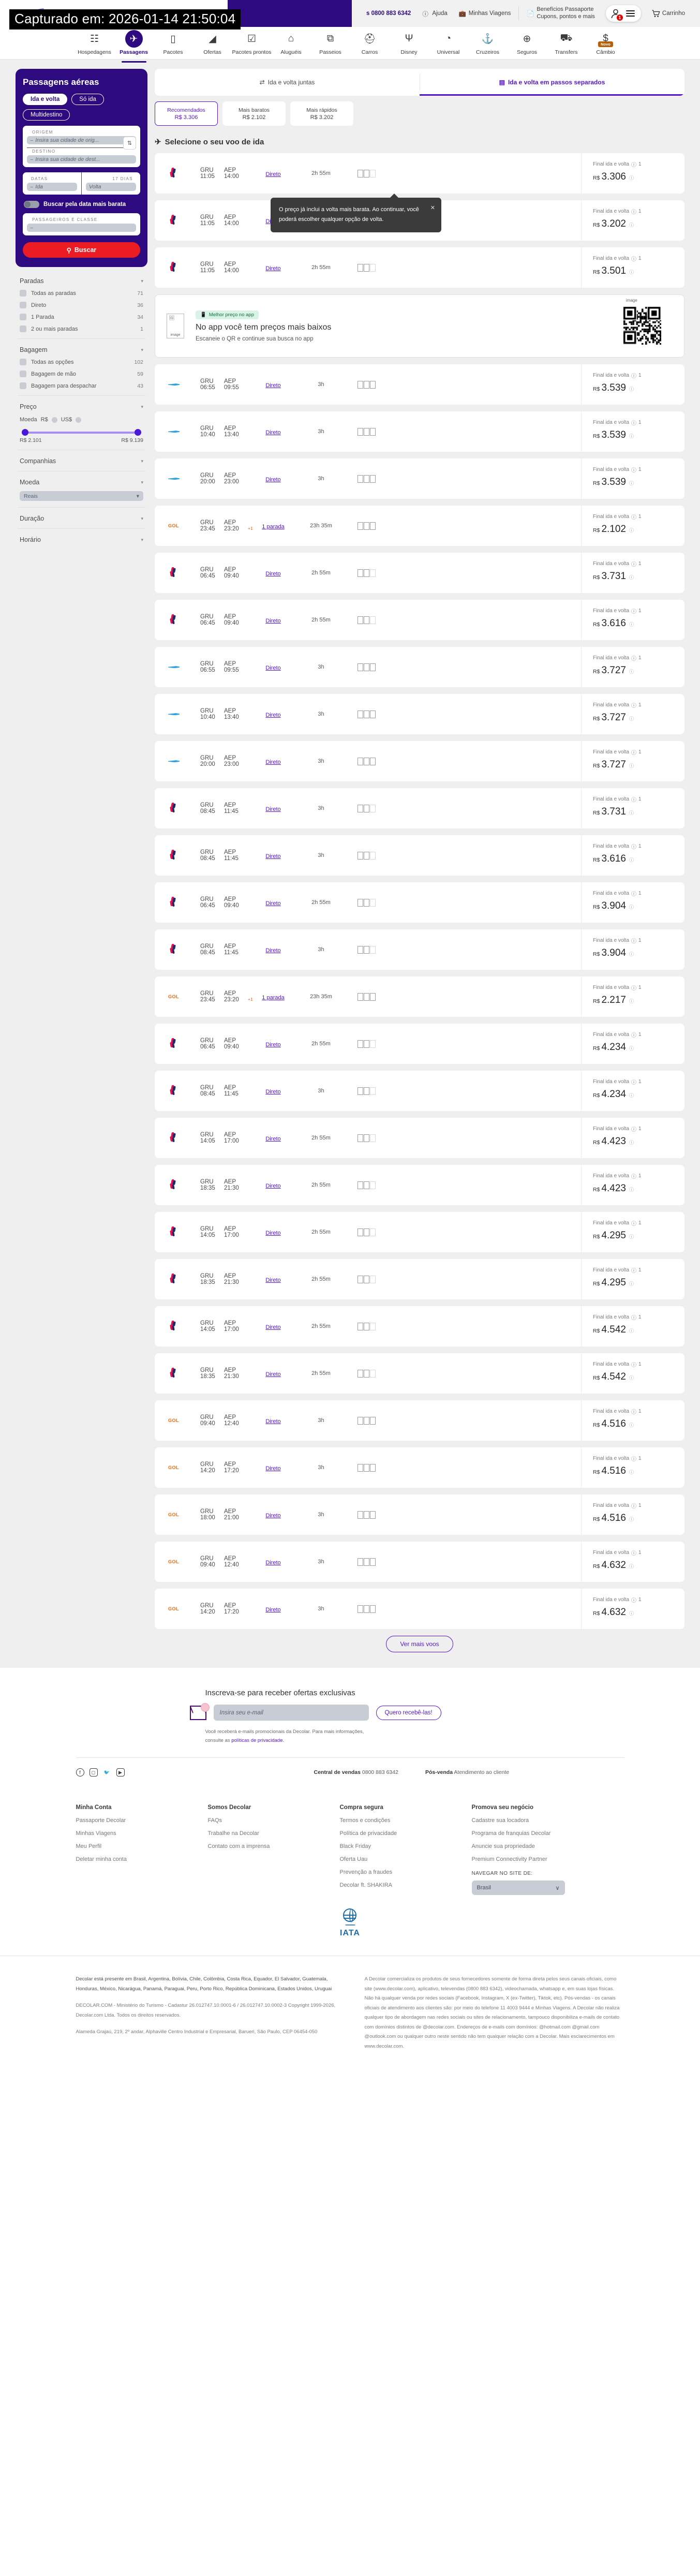 Image resolution: width=700 pixels, height=2576 pixels. I want to click on footer-link: Trabalhe na Decolar, so click(233, 1833).